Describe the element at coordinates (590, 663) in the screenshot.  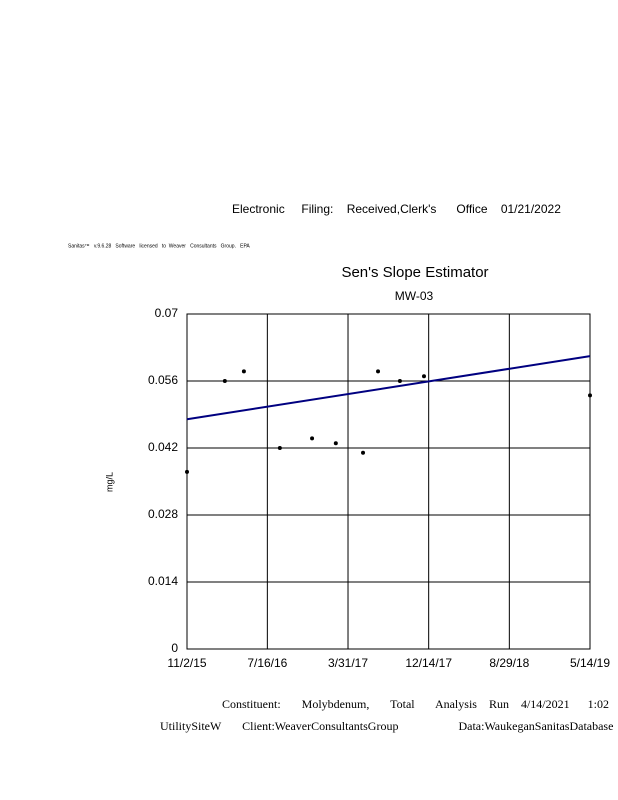
I see `x-tick-label: 5/14/19` at that location.